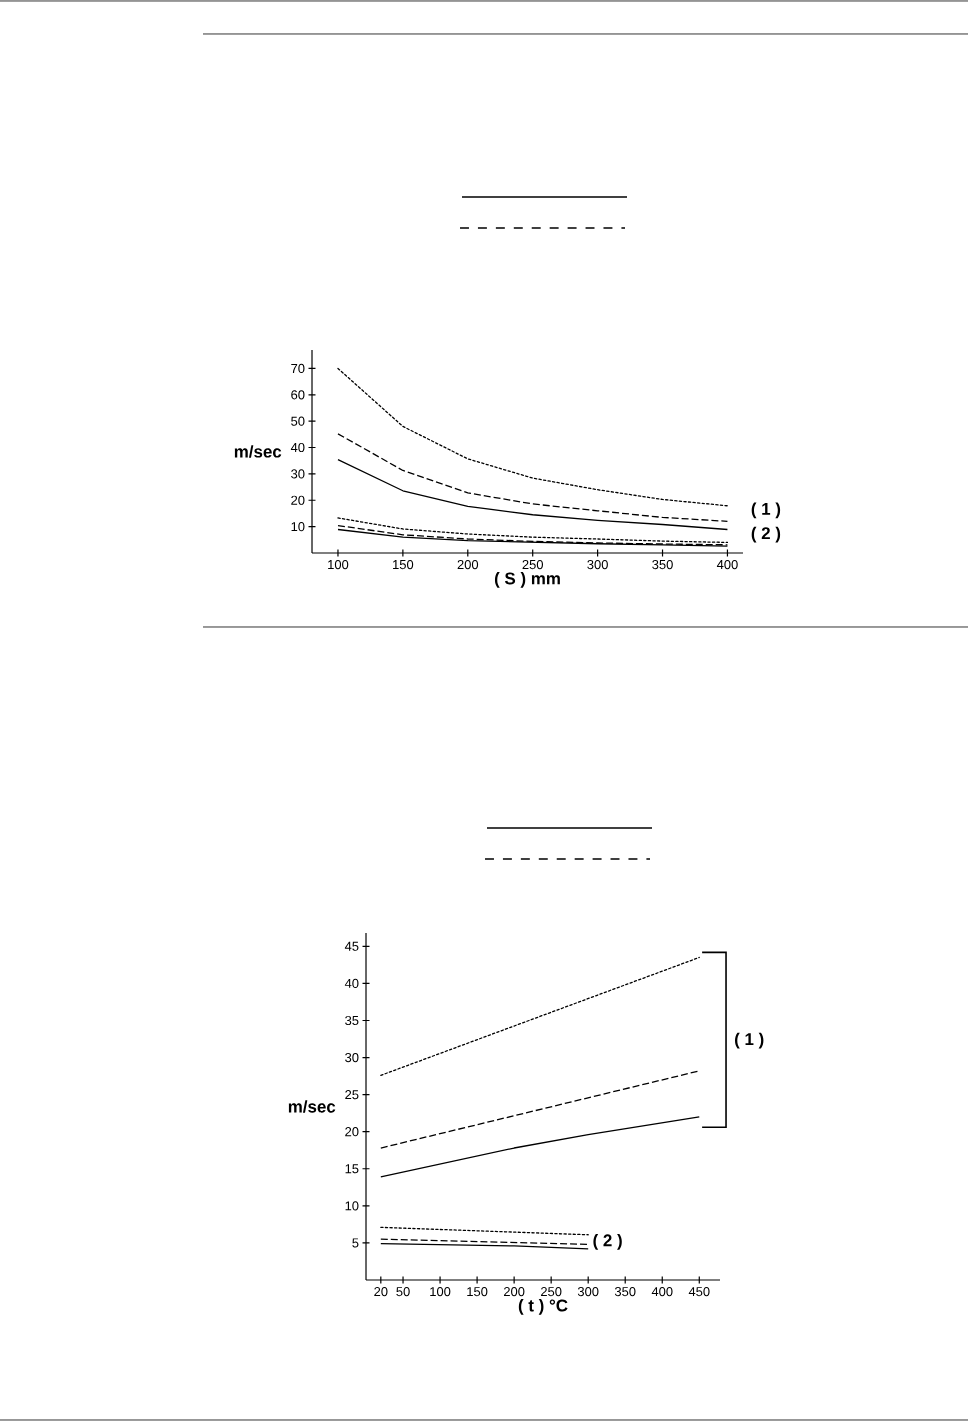  What do you see at coordinates (351, 946) in the screenshot?
I see `y-tick-label: 45` at bounding box center [351, 946].